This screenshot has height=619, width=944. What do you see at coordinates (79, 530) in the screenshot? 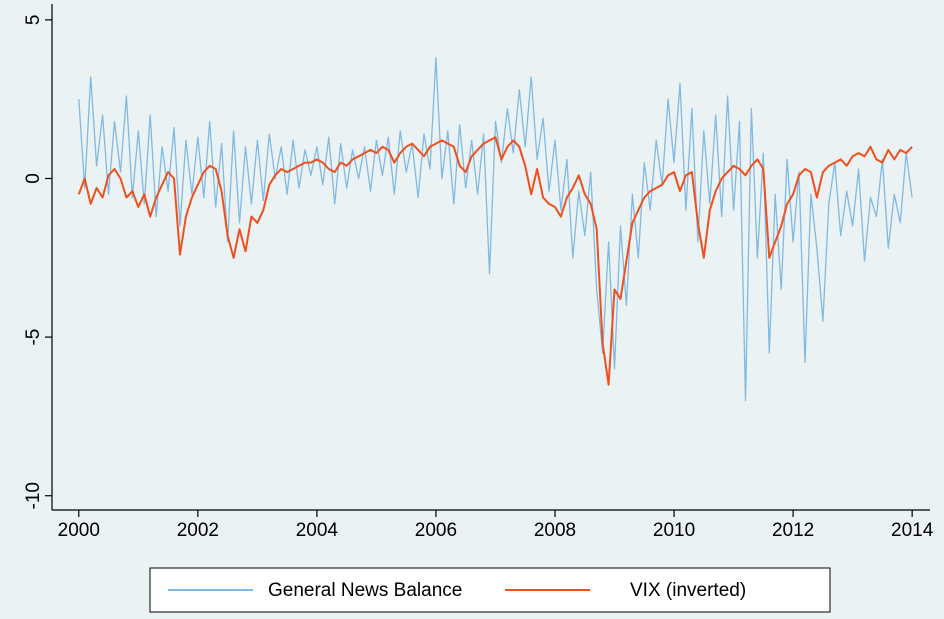
I see `x-tick-label: 2000` at bounding box center [79, 530].